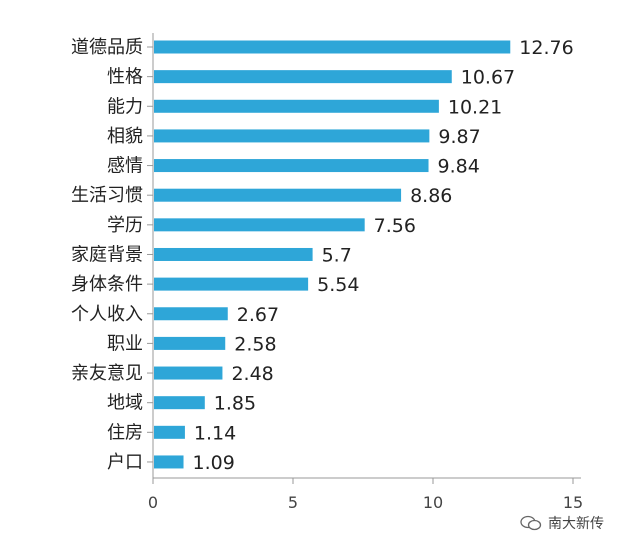 The height and width of the screenshot is (545, 626). I want to click on category-label: 学历, so click(125, 225).